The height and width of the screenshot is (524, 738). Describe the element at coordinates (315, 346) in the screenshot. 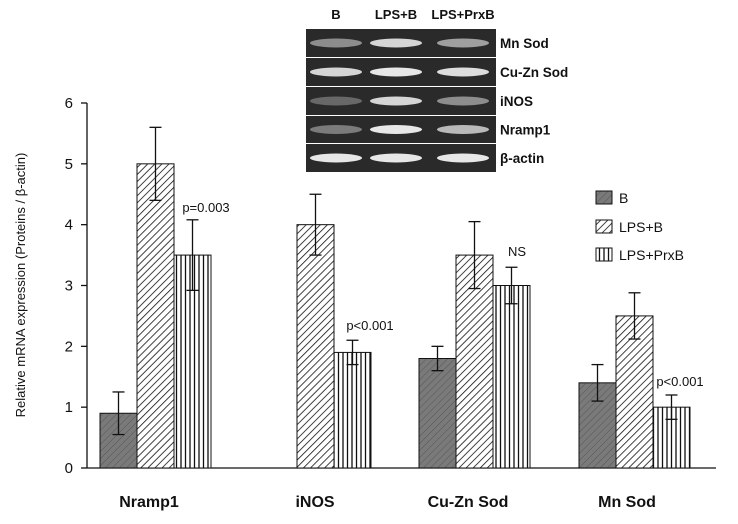

I see `bar-lps-b-inos` at that location.